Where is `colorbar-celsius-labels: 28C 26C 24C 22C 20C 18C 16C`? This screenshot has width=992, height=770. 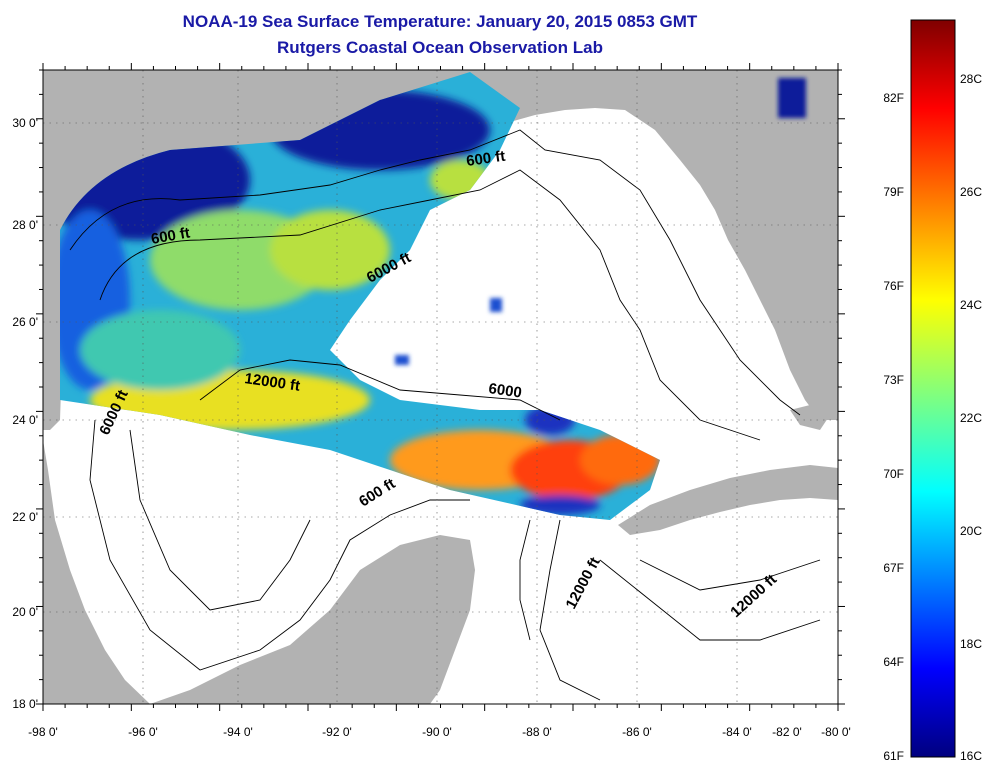 colorbar-celsius-labels: 28C 26C 24C 22C 20C 18C 16C is located at coordinates (971, 417).